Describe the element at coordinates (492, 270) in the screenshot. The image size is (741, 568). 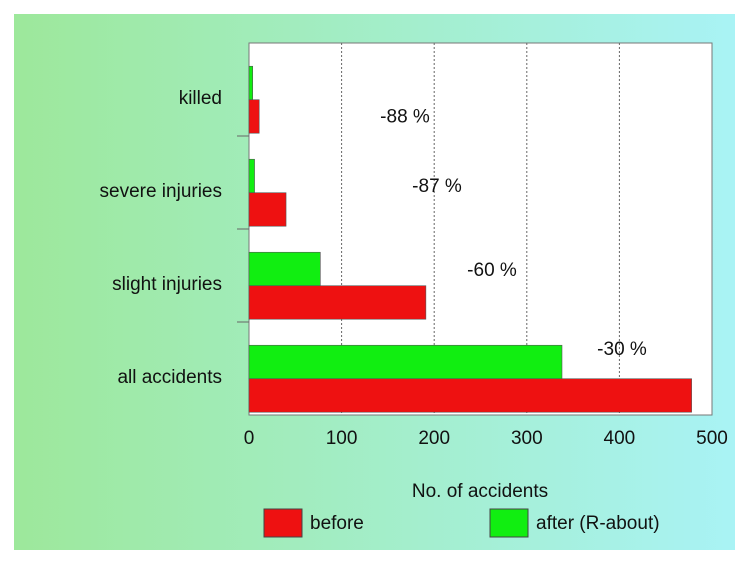
I see `annotation: -60 %` at that location.